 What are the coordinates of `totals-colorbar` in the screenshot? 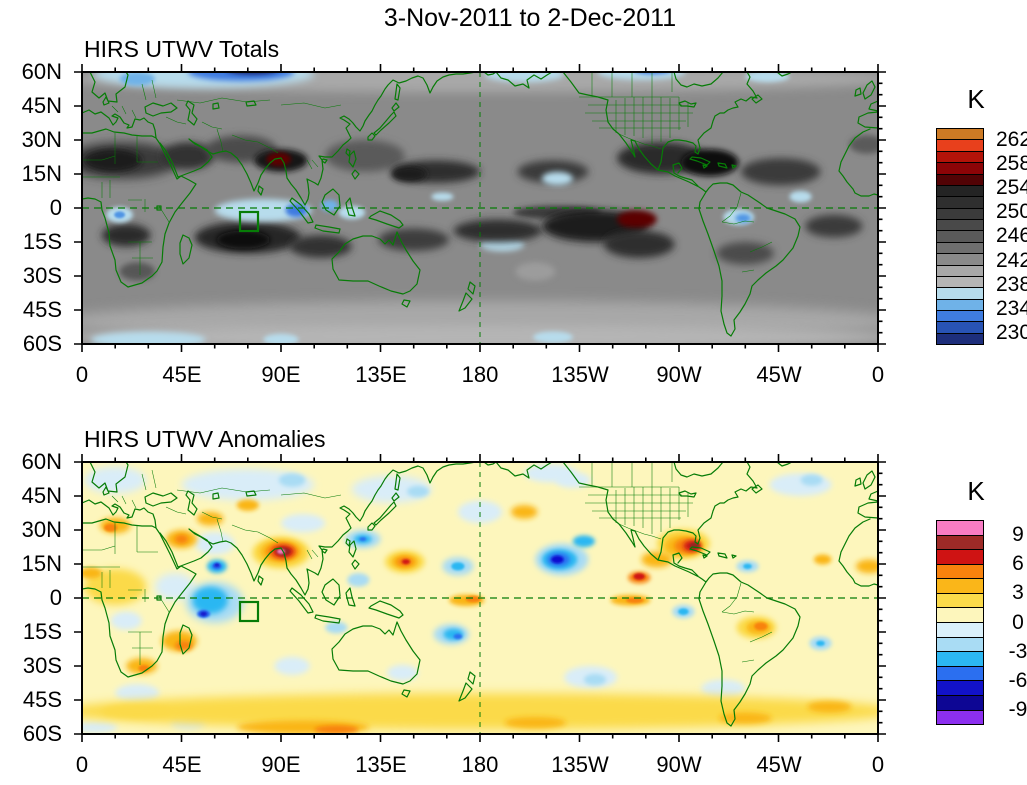 It's located at (960, 236).